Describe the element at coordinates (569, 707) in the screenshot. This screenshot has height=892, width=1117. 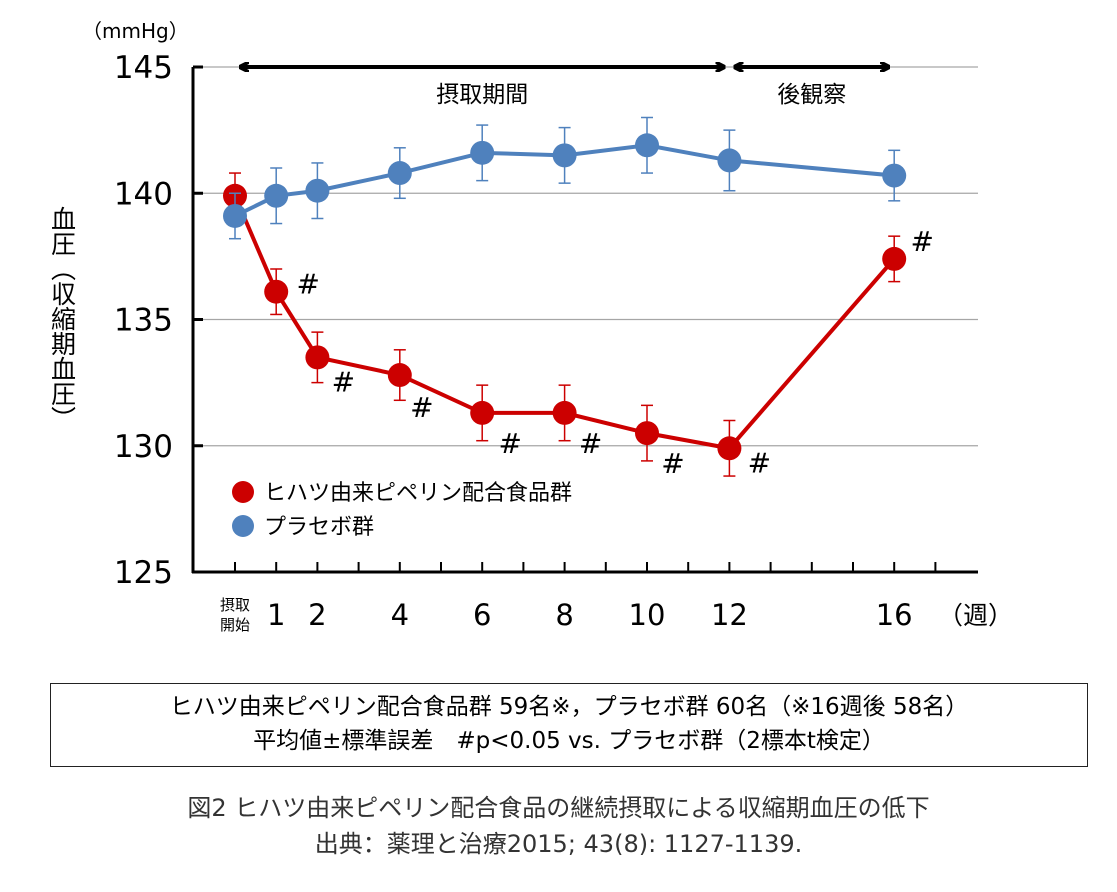
I see `note-line-1: ヒハツ由来ピペリン配合食品群 59名※，プラセボ群 60名（※16週後 58名）` at that location.